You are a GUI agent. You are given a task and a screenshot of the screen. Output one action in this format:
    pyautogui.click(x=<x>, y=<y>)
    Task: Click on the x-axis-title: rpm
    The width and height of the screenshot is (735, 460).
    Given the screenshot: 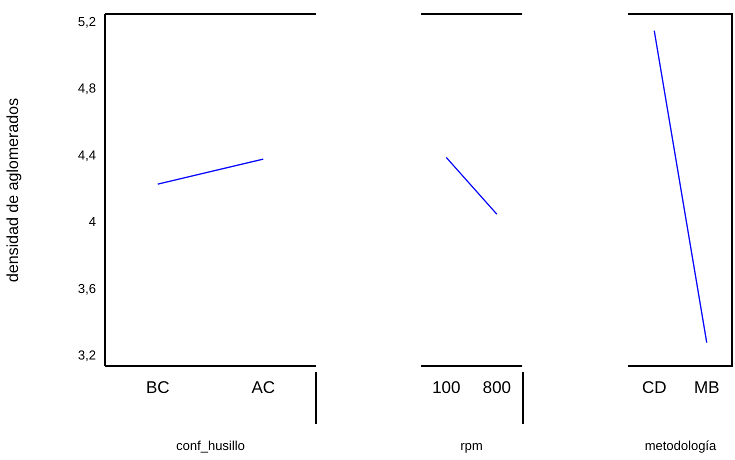 What is the action you would take?
    pyautogui.click(x=471, y=445)
    